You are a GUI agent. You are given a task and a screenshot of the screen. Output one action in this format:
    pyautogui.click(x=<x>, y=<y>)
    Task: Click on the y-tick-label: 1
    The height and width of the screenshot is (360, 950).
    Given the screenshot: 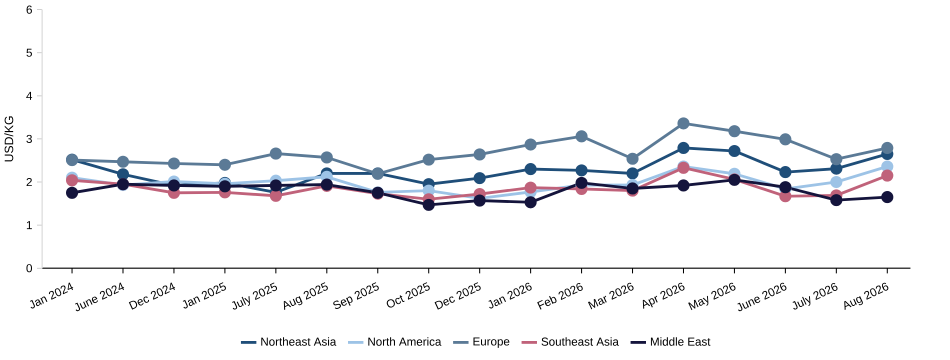 What is the action you would take?
    pyautogui.click(x=29, y=225)
    